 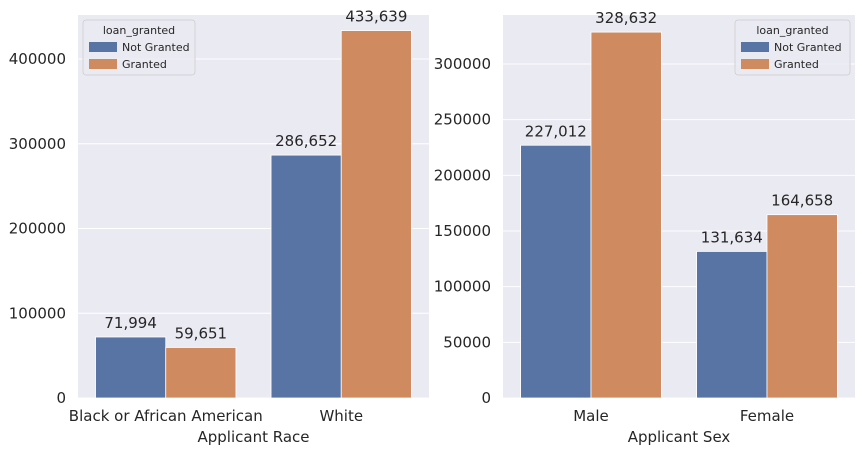 I want to click on x-tick-label: Black or African American, so click(x=166, y=416).